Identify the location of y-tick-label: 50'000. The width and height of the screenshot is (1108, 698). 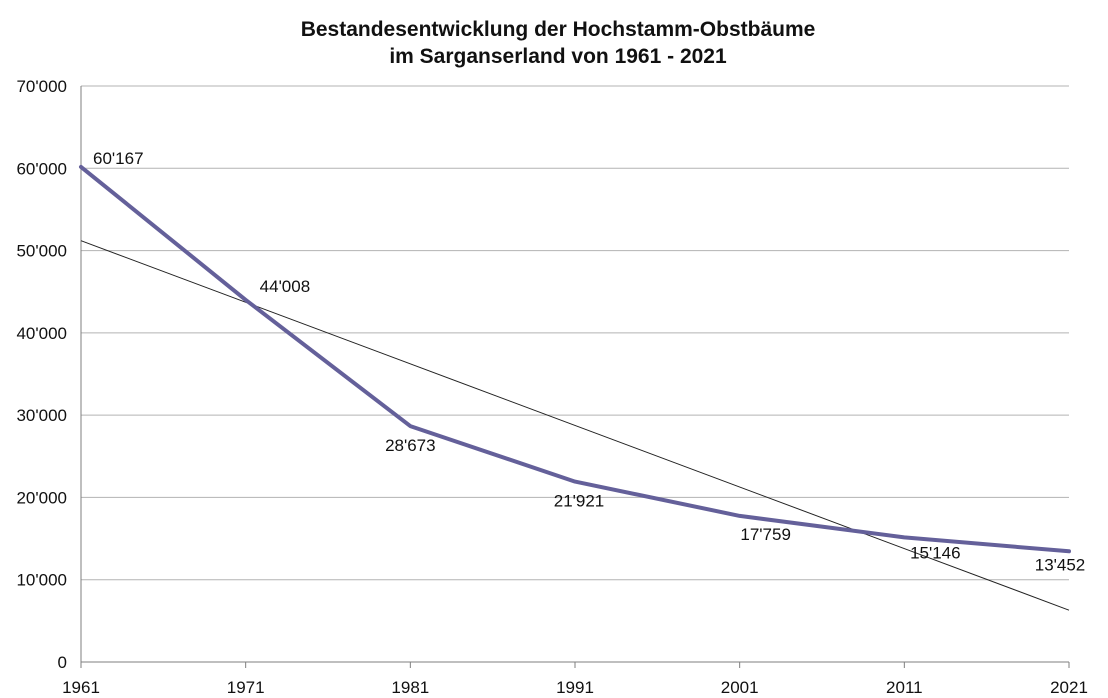
(41, 251).